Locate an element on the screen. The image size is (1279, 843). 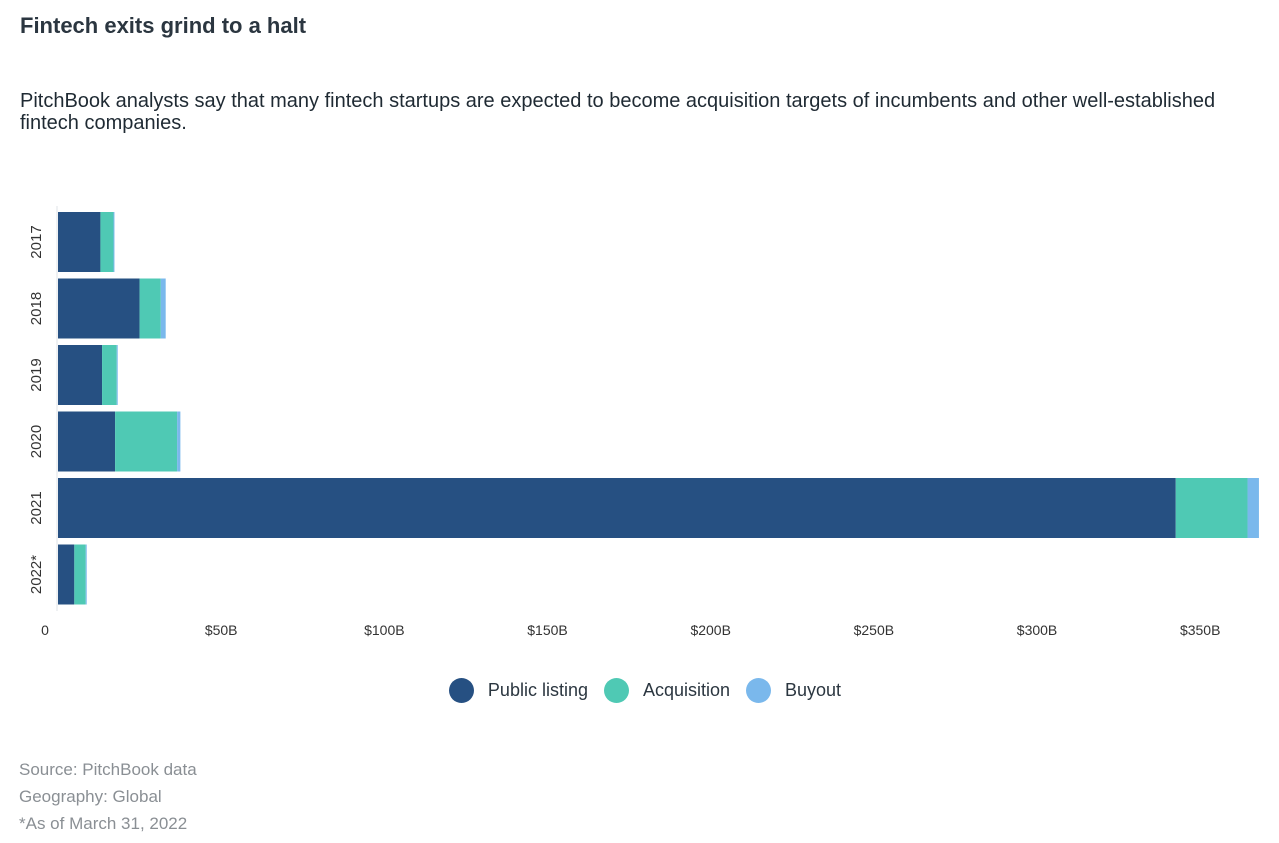
x-tick-label--50b: $50B is located at coordinates (221, 630).